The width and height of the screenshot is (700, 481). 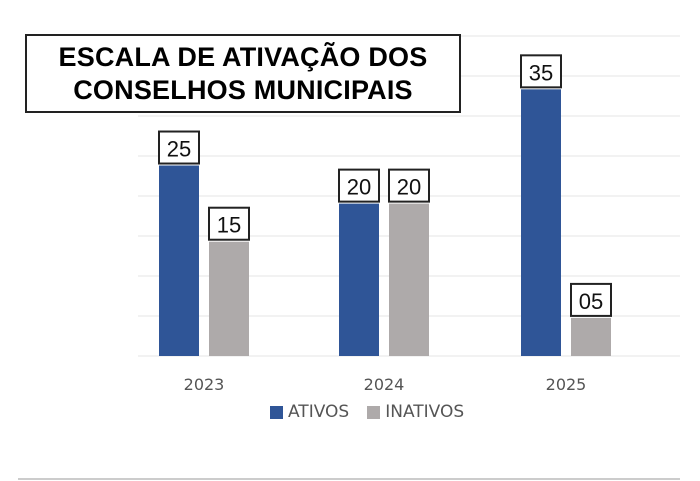 I want to click on title-line-1: ESCALA DE ATIVAÇÃO DOS, so click(x=243, y=56).